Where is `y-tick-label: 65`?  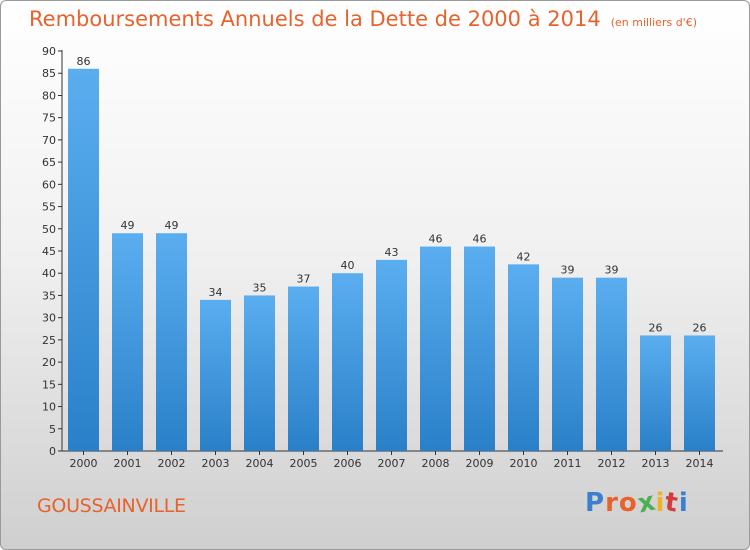 y-tick-label: 65 is located at coordinates (49, 162).